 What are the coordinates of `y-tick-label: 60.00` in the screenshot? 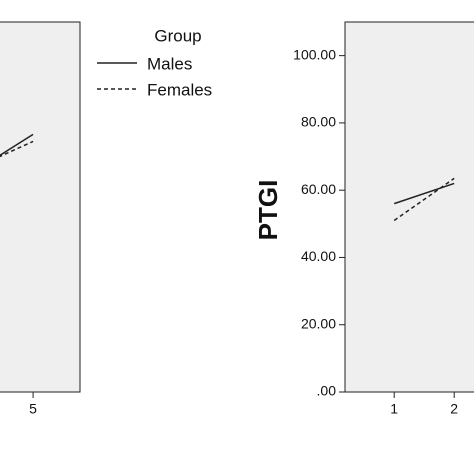 It's located at (318, 189).